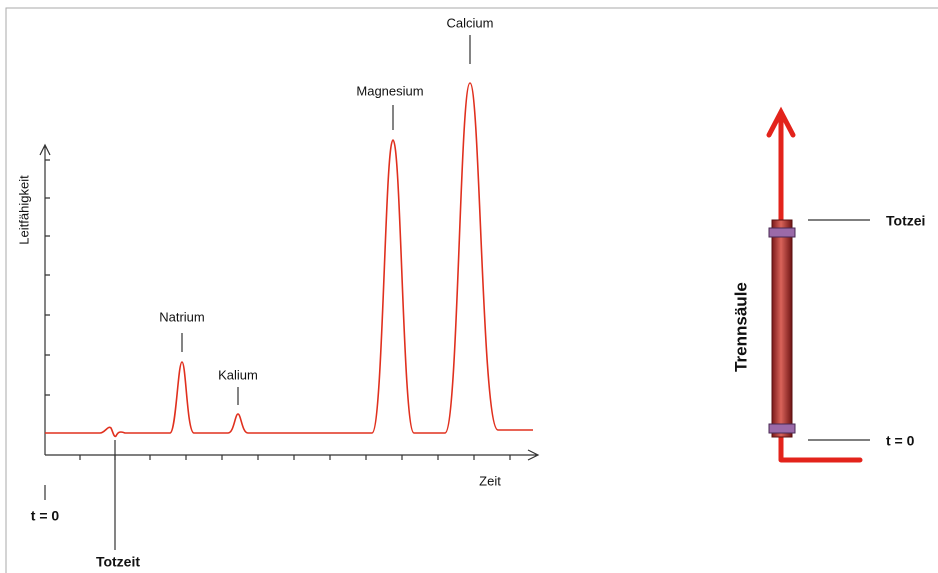 This screenshot has height=573, width=938. Describe the element at coordinates (23, 210) in the screenshot. I see `y-axis-label: Leitfähigkeit` at that location.